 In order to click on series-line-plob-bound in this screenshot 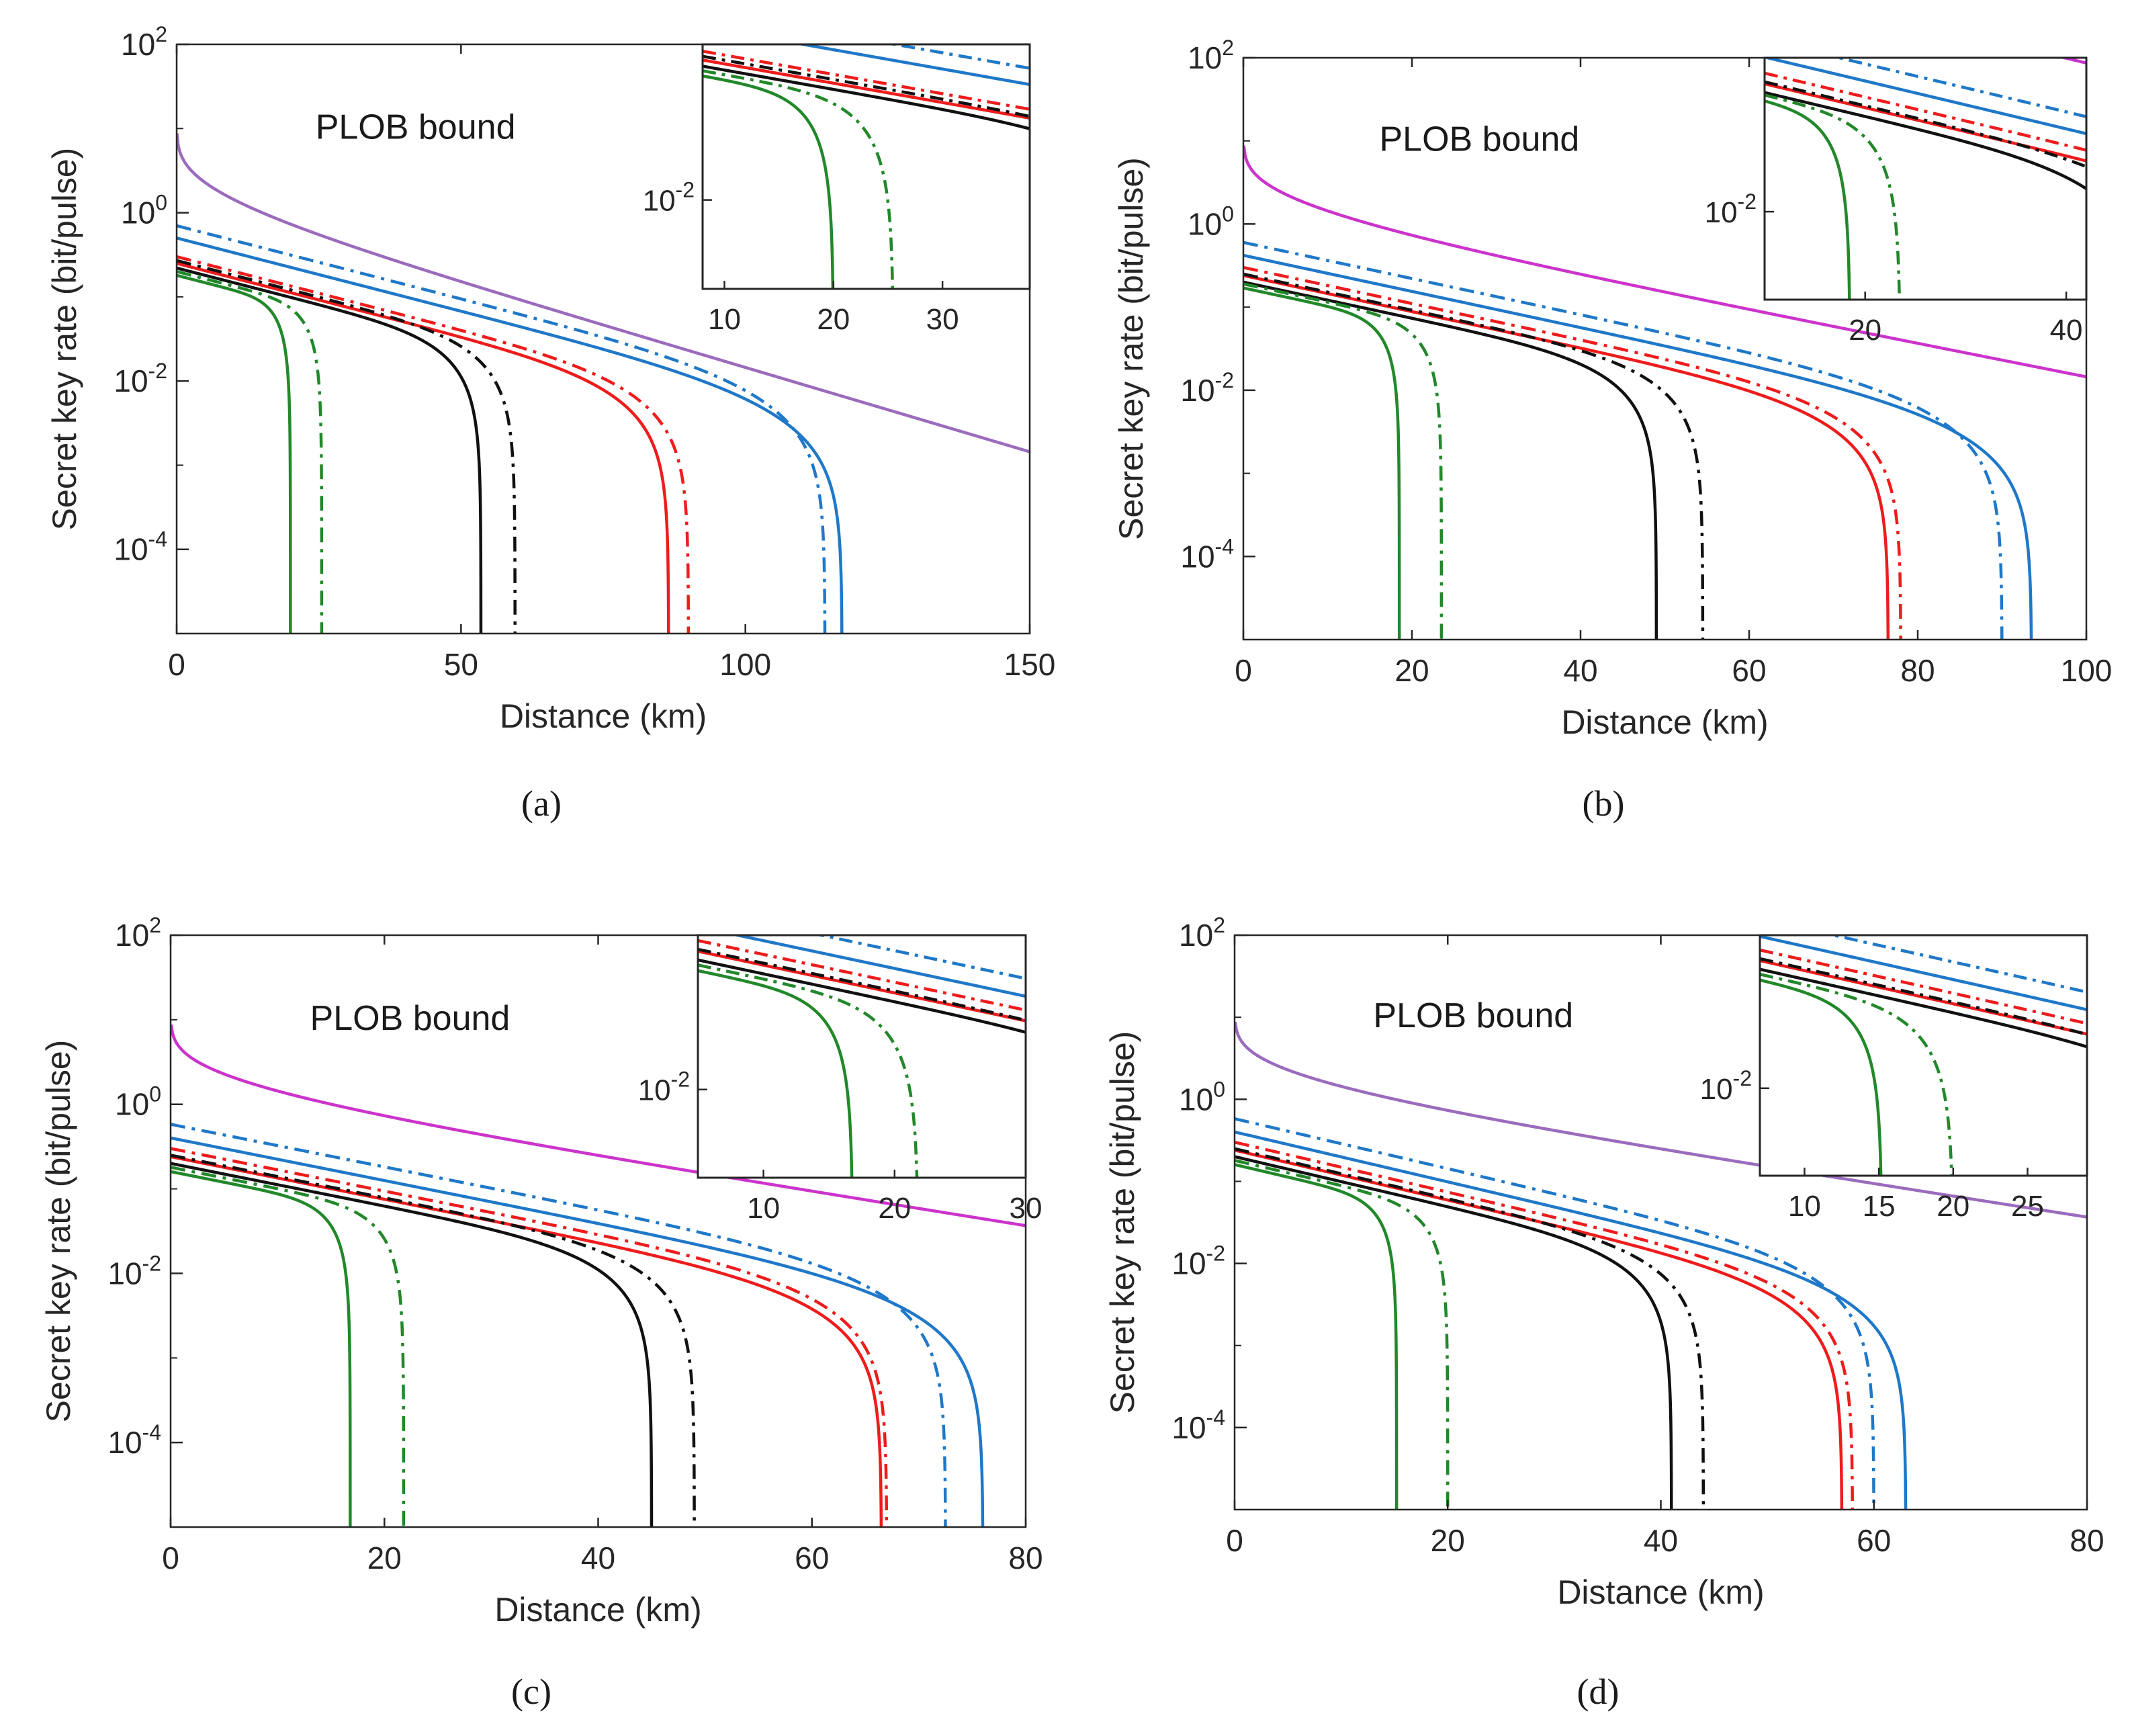, I will do `click(1664, 262)`.